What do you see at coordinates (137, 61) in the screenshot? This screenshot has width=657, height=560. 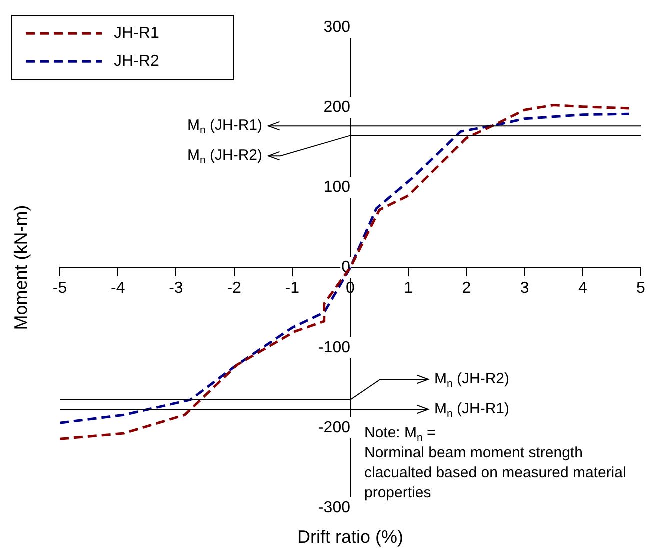 I see `legend-label: JH-R2` at bounding box center [137, 61].